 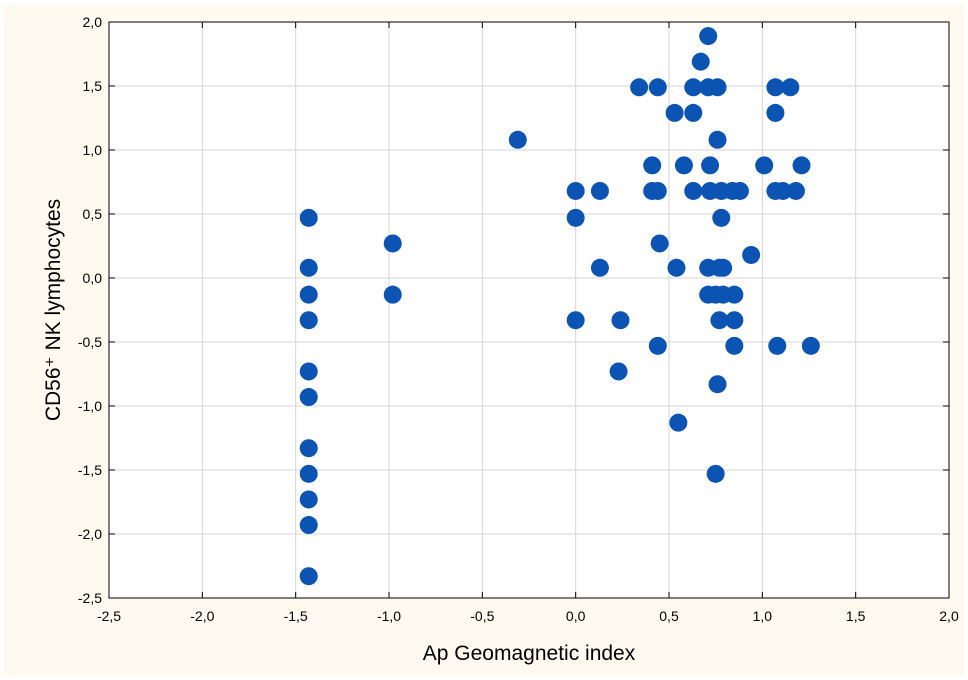 I want to click on x-tick-label: 0,0, so click(x=576, y=616).